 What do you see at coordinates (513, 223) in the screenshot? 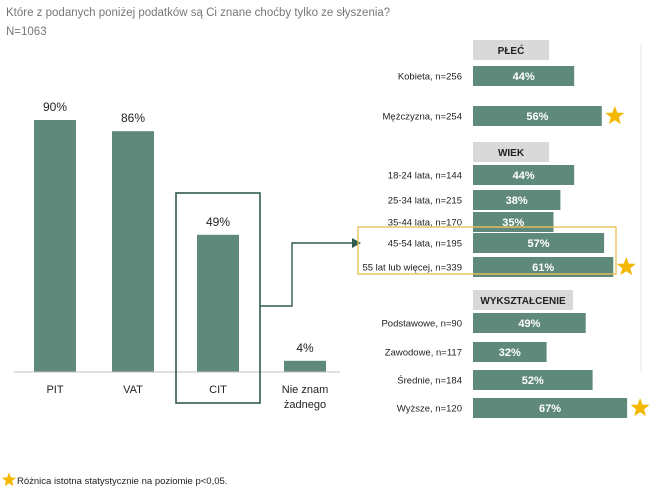
I see `breakdown-value-label: 35%` at bounding box center [513, 223].